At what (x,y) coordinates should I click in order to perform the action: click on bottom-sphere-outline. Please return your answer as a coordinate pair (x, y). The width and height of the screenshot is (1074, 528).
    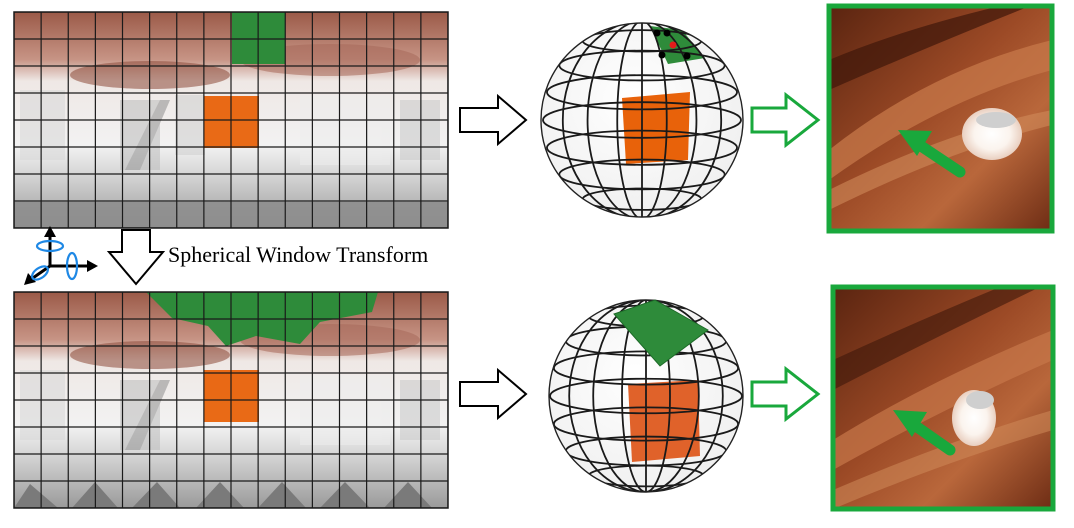
    Looking at the image, I should click on (646, 396).